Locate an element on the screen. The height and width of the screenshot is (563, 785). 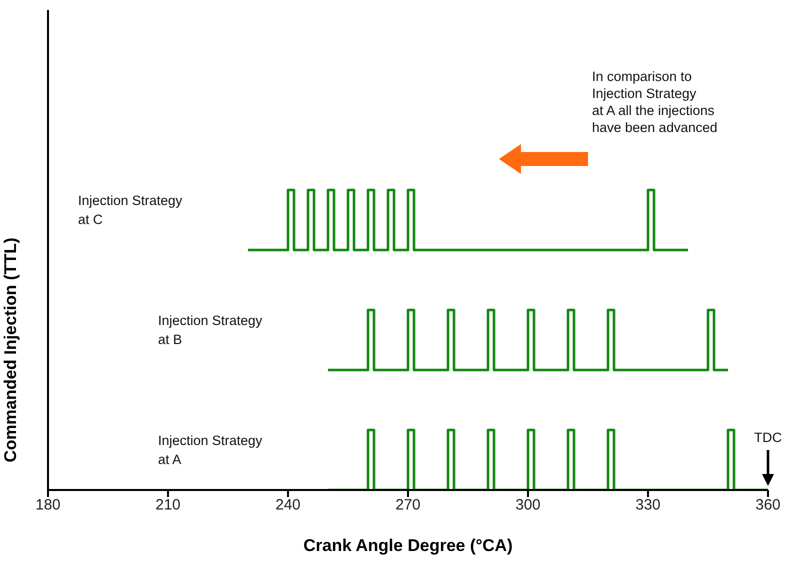
annotation: Injection Strategy at C is located at coordinates (130, 210).